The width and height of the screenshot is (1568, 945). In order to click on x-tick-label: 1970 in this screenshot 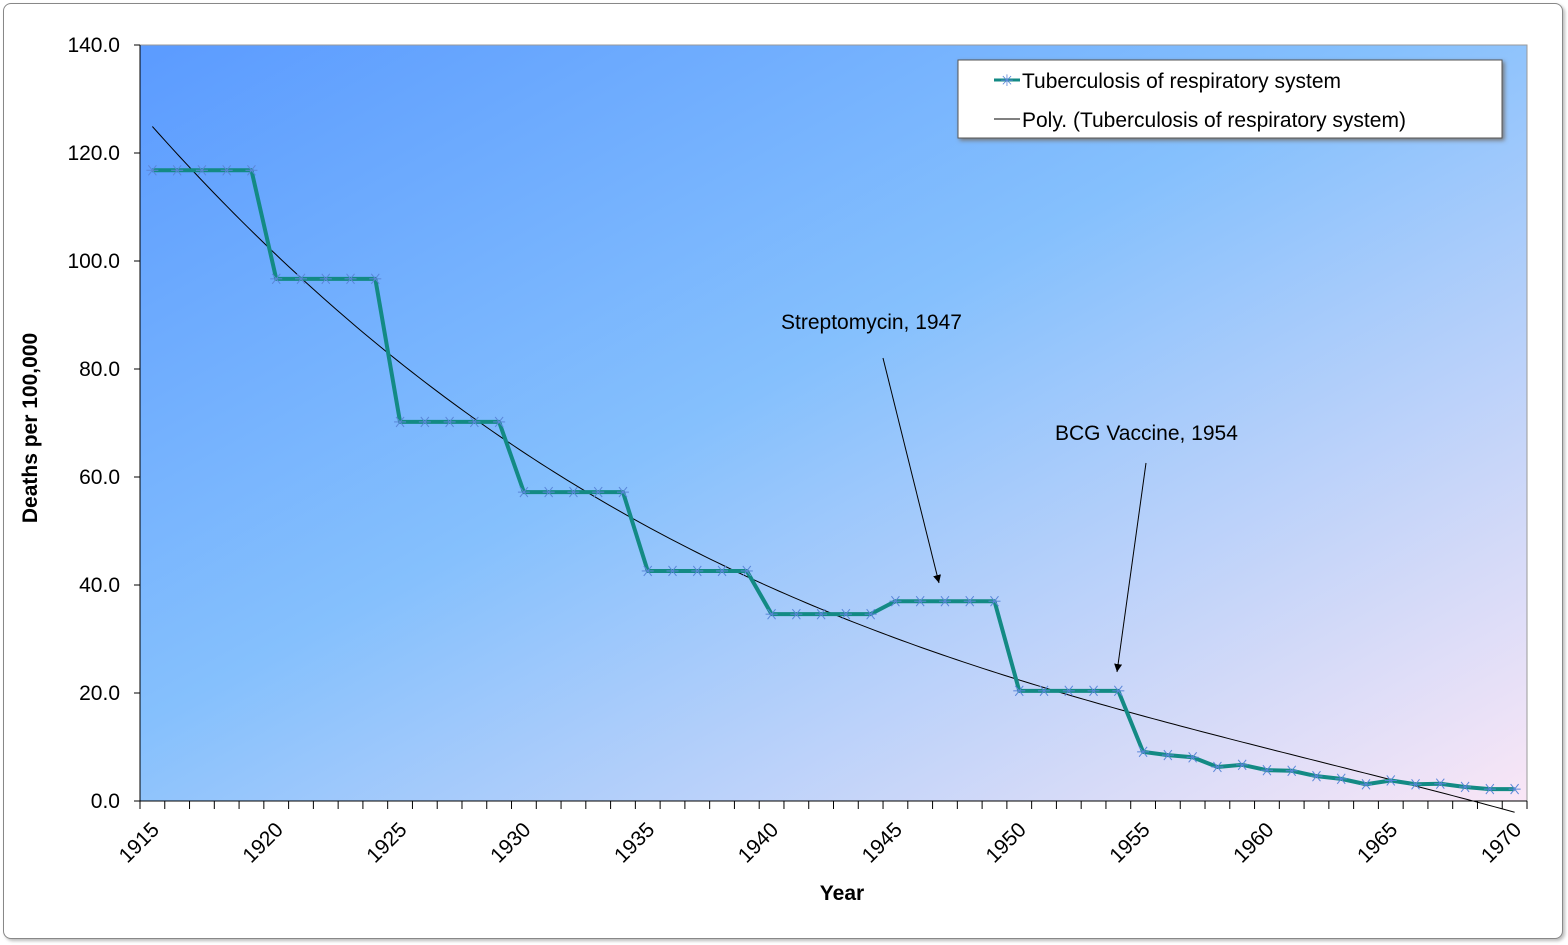, I will do `click(1501, 842)`.